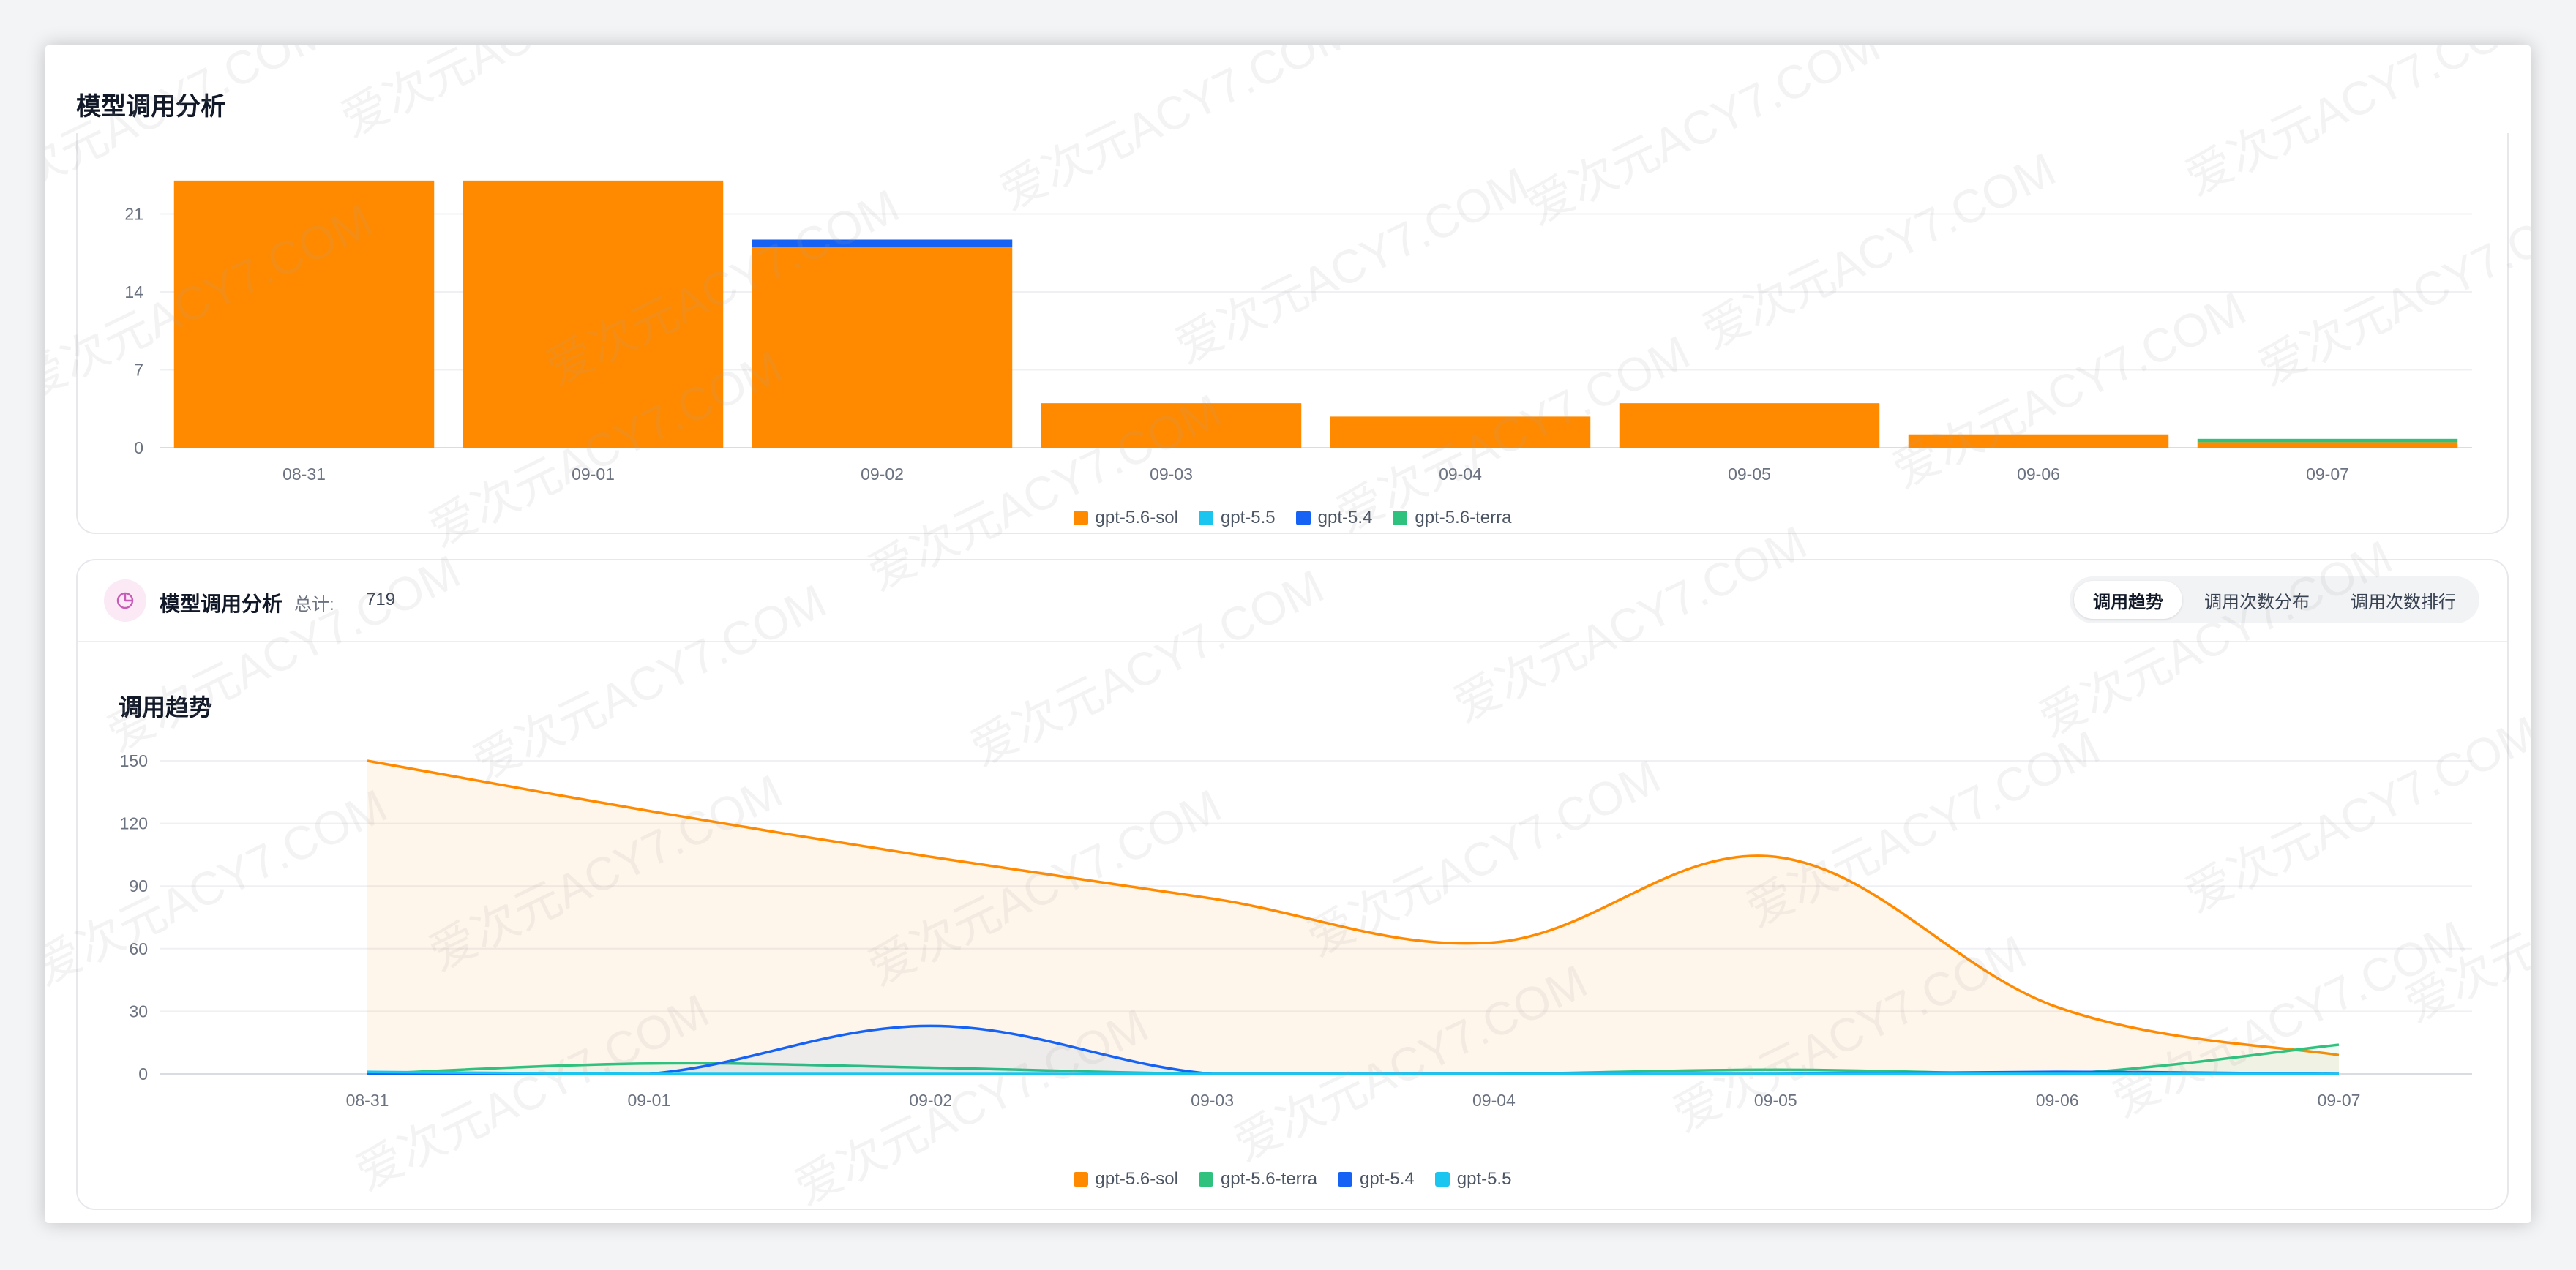 The image size is (2576, 1270). I want to click on y-tick-label: 30, so click(138, 1011).